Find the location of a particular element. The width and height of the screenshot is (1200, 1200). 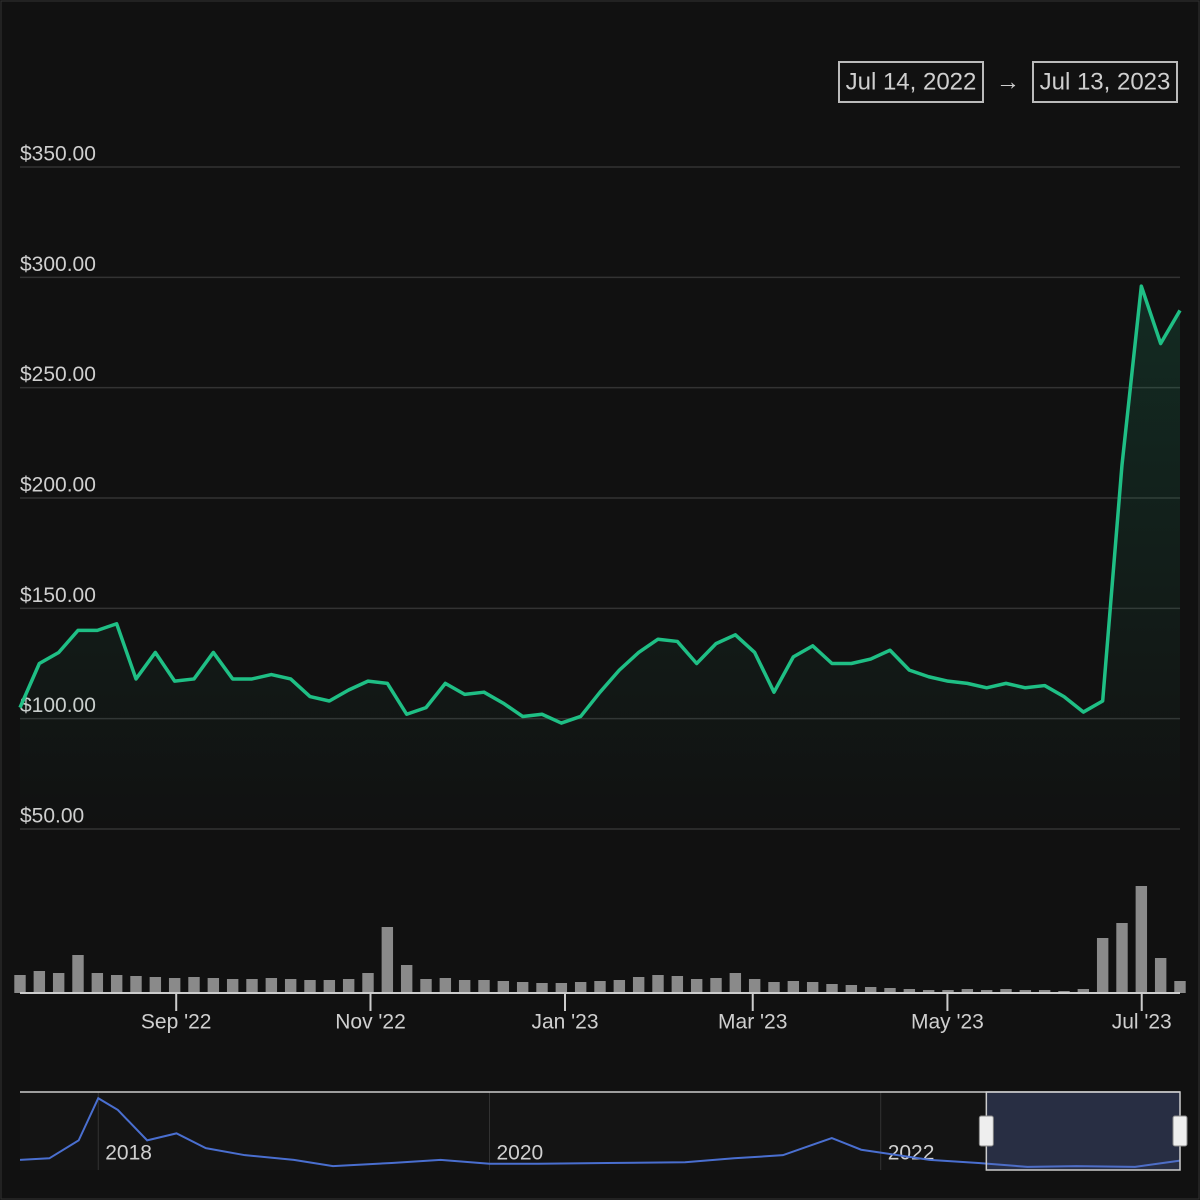

start-date: Jul 14, 2022 is located at coordinates (911, 81).